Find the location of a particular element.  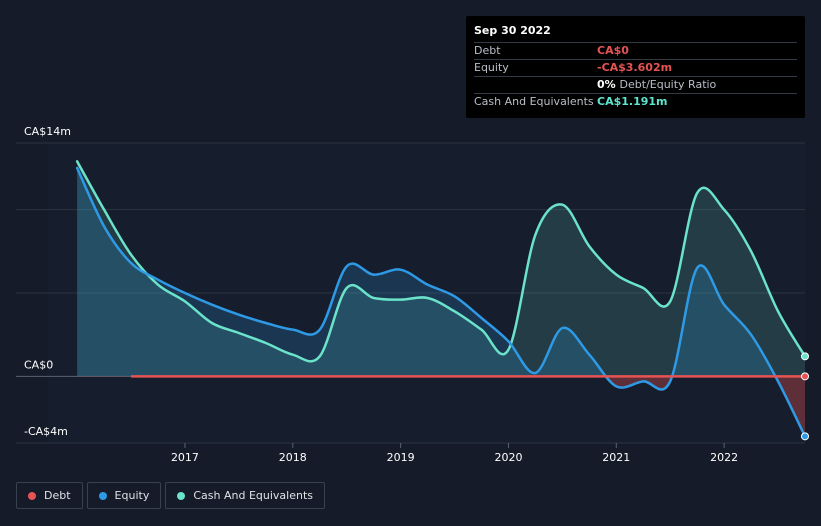

x-tick-label: 2020 is located at coordinates (508, 457).